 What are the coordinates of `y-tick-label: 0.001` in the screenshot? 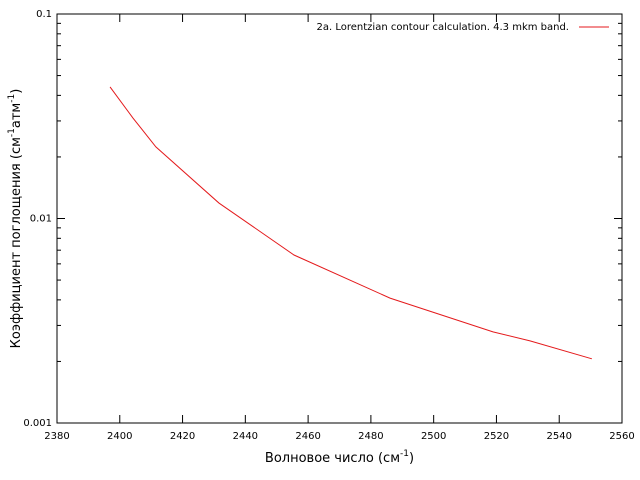 It's located at (37, 423).